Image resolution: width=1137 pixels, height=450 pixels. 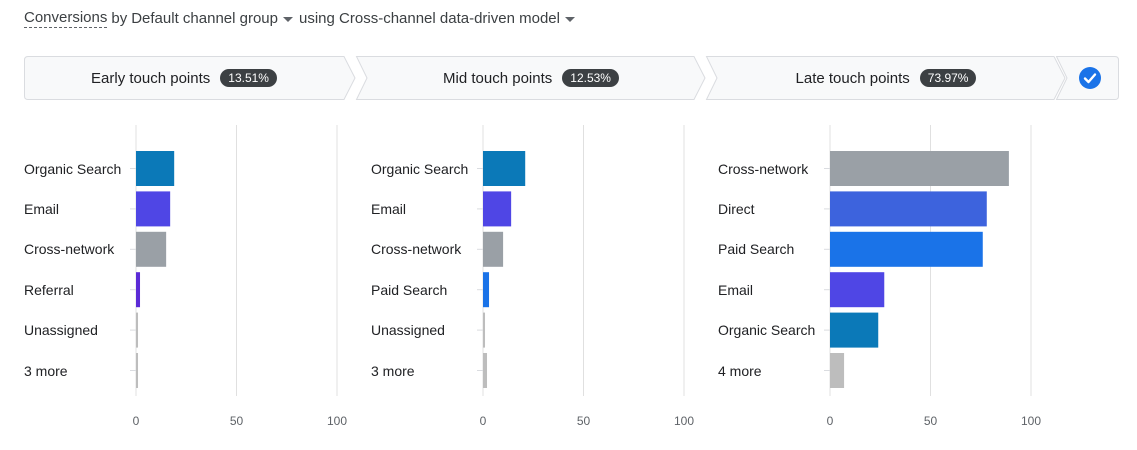 I want to click on model-dropdown-icon, so click(x=569, y=19).